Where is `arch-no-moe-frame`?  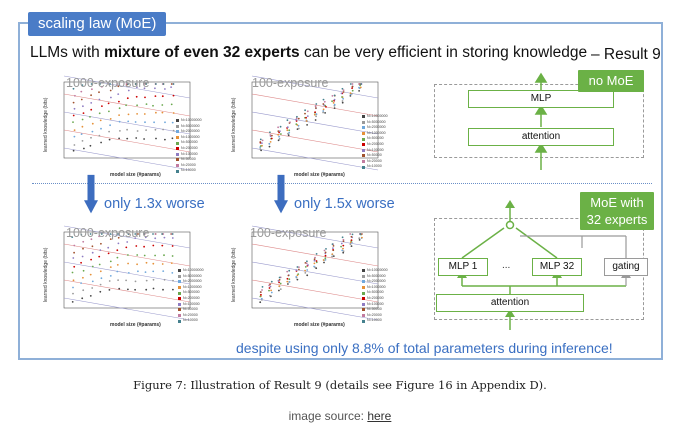
arch-no-moe-frame is located at coordinates (539, 121).